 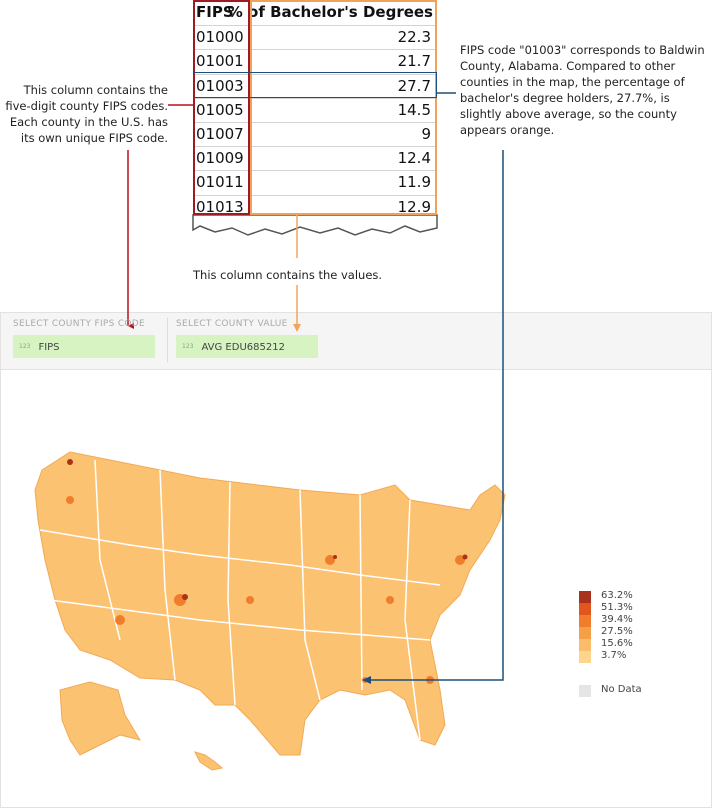 I want to click on value-cell: 21.7, so click(x=414, y=61).